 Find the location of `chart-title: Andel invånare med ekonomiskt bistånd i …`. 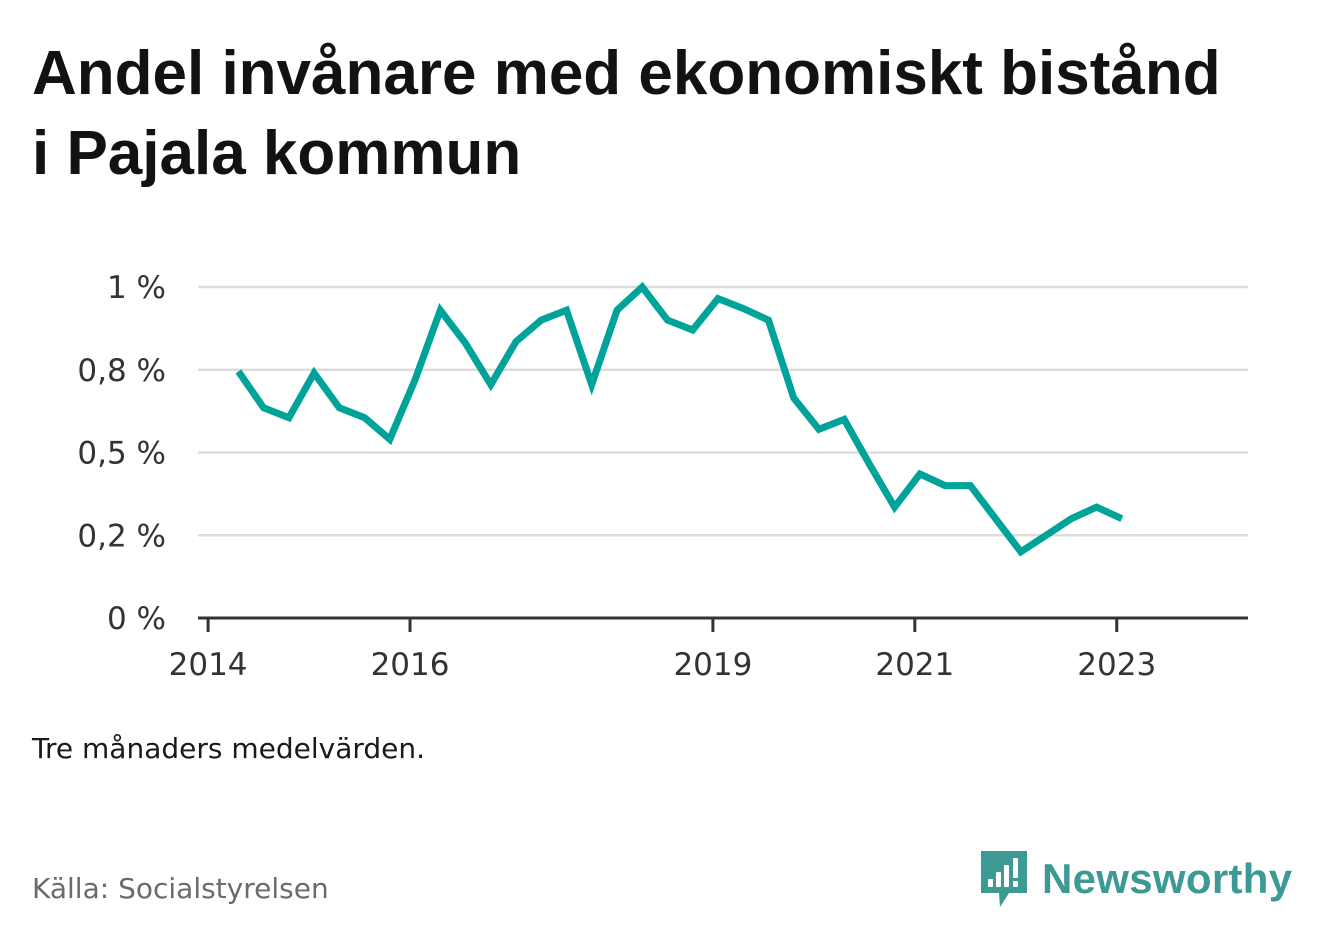

chart-title: Andel invånare med ekonomiskt bistånd i … is located at coordinates (626, 113).